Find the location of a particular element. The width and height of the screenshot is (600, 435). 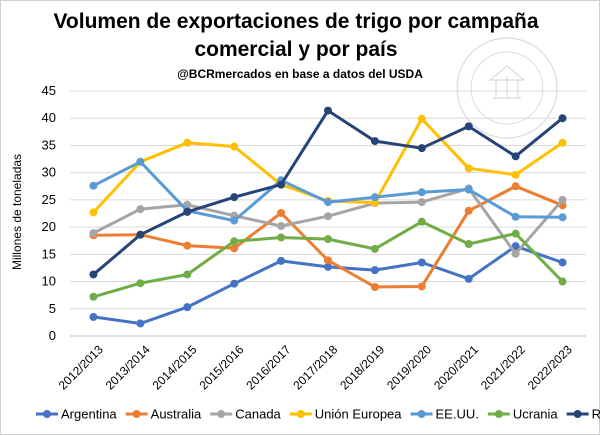

y-tick-label: 20 is located at coordinates (49, 226).